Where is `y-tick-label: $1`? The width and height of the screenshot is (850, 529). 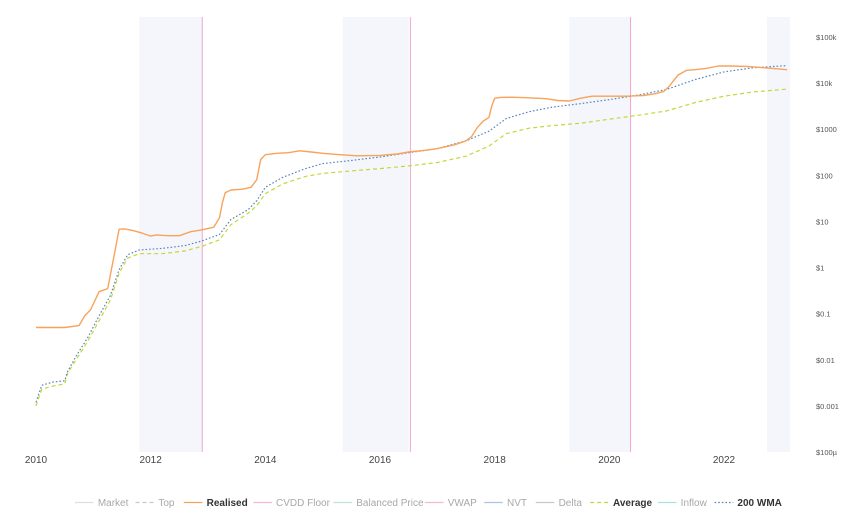
y-tick-label: $1 is located at coordinates (820, 268).